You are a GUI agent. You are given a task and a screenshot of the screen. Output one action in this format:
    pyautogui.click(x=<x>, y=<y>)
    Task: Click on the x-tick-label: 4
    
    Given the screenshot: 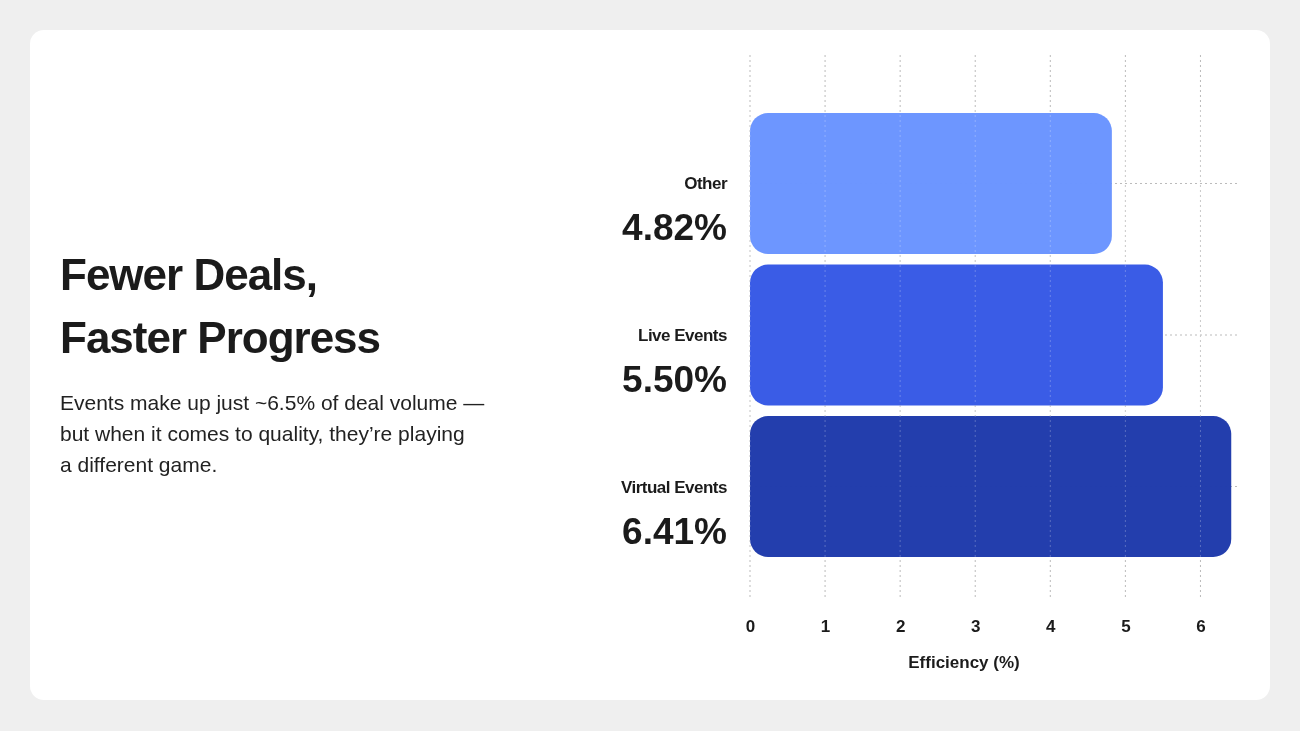 What is the action you would take?
    pyautogui.click(x=1051, y=627)
    